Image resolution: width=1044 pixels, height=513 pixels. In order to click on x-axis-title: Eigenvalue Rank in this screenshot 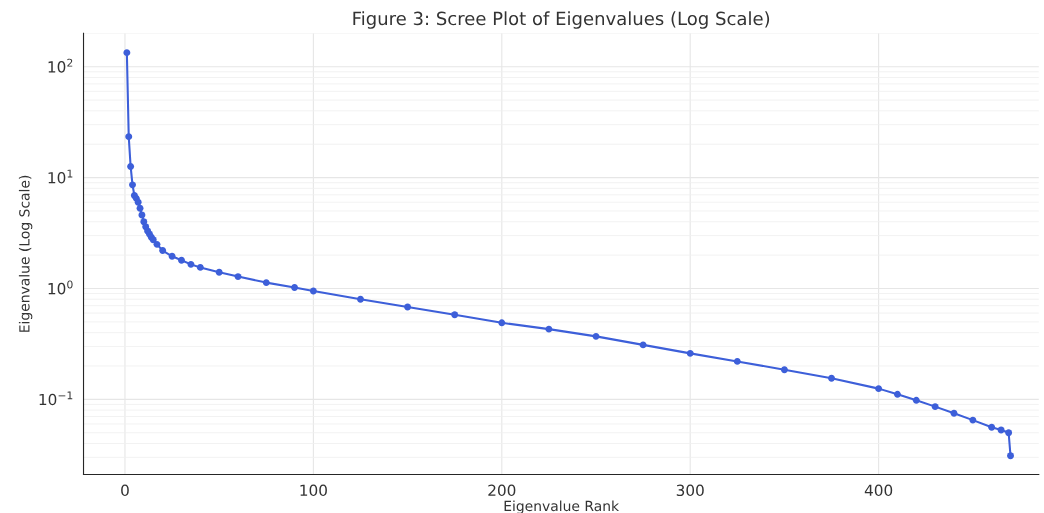, I will do `click(562, 506)`.